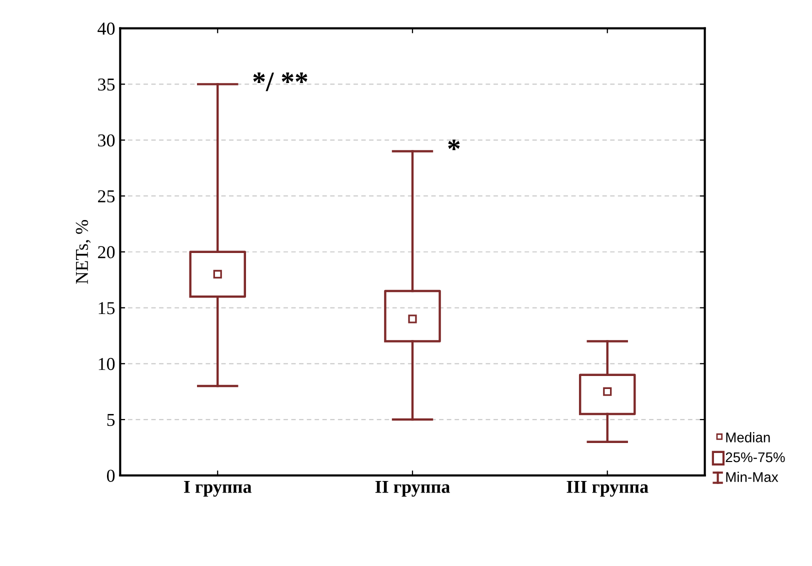 Image resolution: width=812 pixels, height=566 pixels. Describe the element at coordinates (106, 308) in the screenshot. I see `y-tick-label: 15` at that location.